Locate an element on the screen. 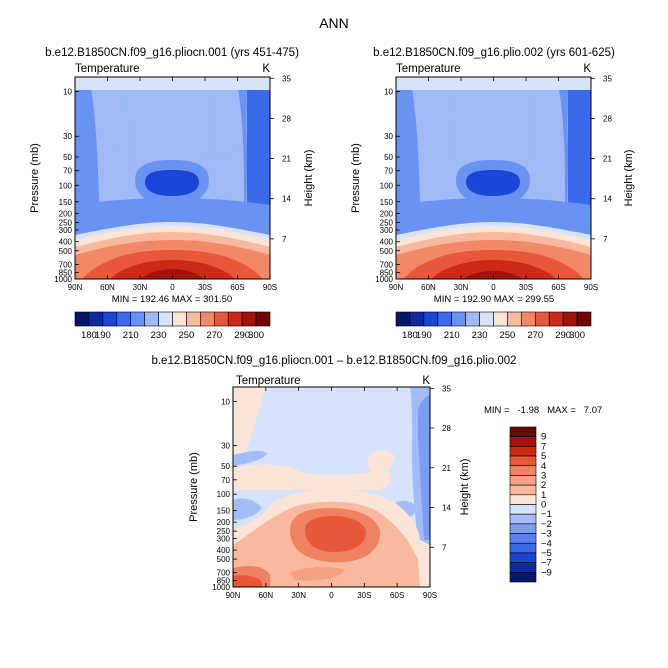 The height and width of the screenshot is (668, 668). panel-1-ptick-label: 1000 is located at coordinates (63, 279).